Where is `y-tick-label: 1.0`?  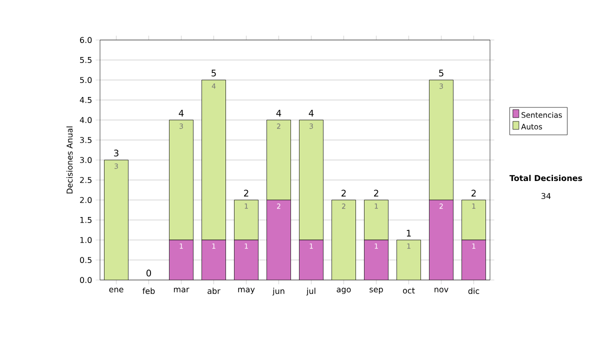
y-tick-label: 1.0 is located at coordinates (86, 240).